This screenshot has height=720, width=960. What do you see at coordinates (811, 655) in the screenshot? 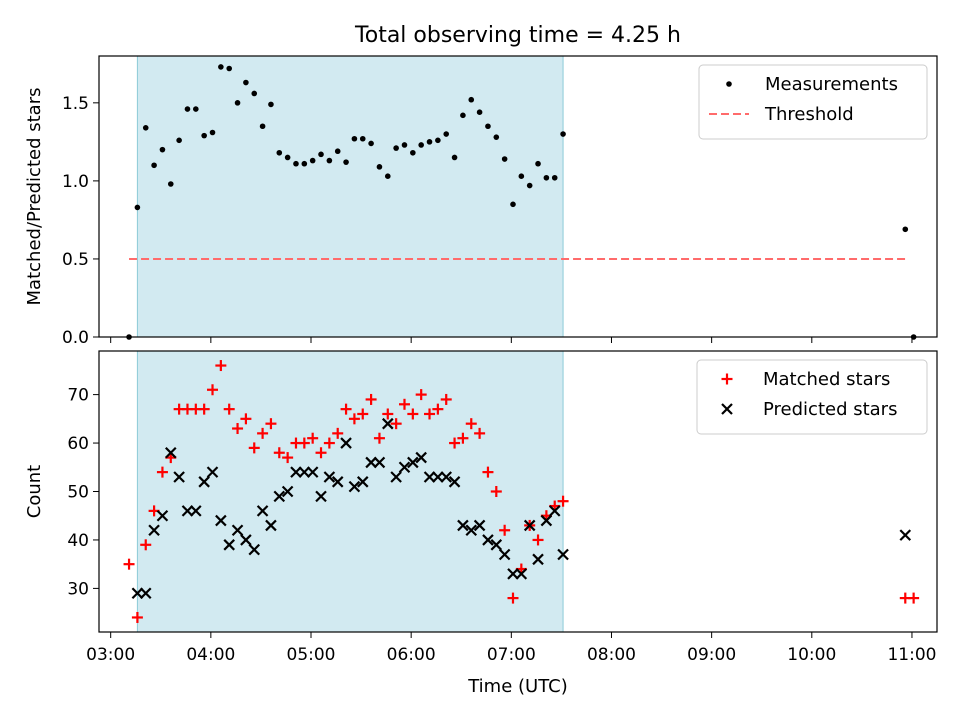
I see `x-tick-label: 10:00` at bounding box center [811, 655].